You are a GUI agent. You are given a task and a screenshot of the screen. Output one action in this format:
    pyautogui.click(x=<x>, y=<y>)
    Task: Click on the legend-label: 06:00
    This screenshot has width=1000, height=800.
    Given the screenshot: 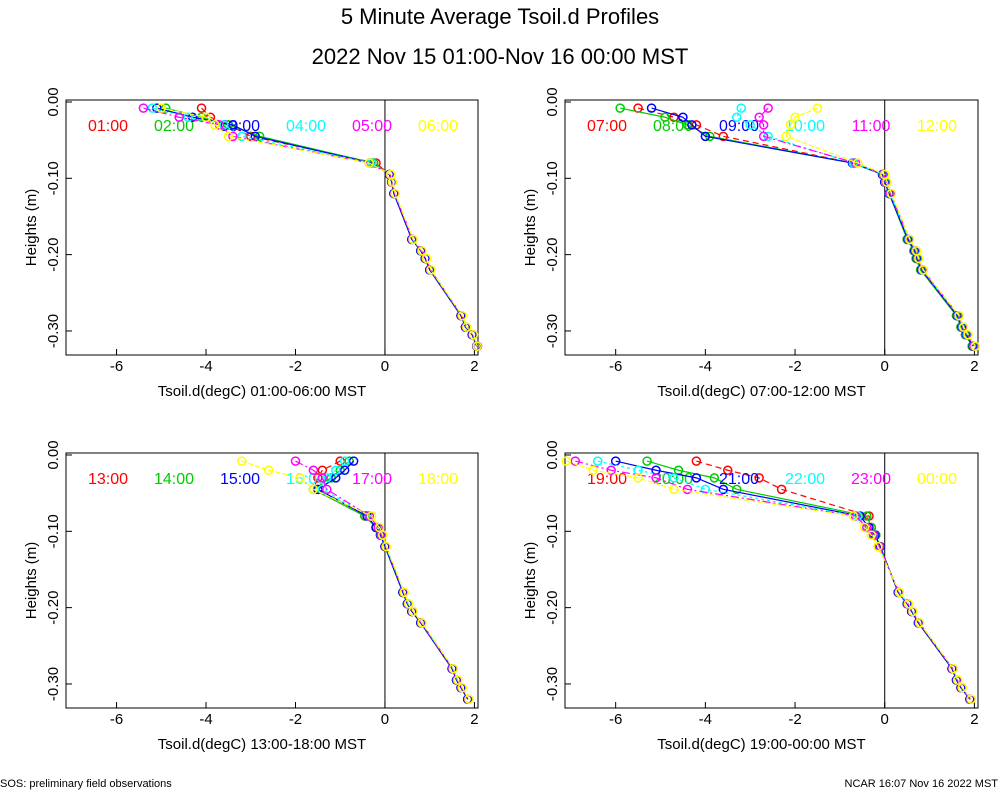 What is the action you would take?
    pyautogui.click(x=438, y=126)
    